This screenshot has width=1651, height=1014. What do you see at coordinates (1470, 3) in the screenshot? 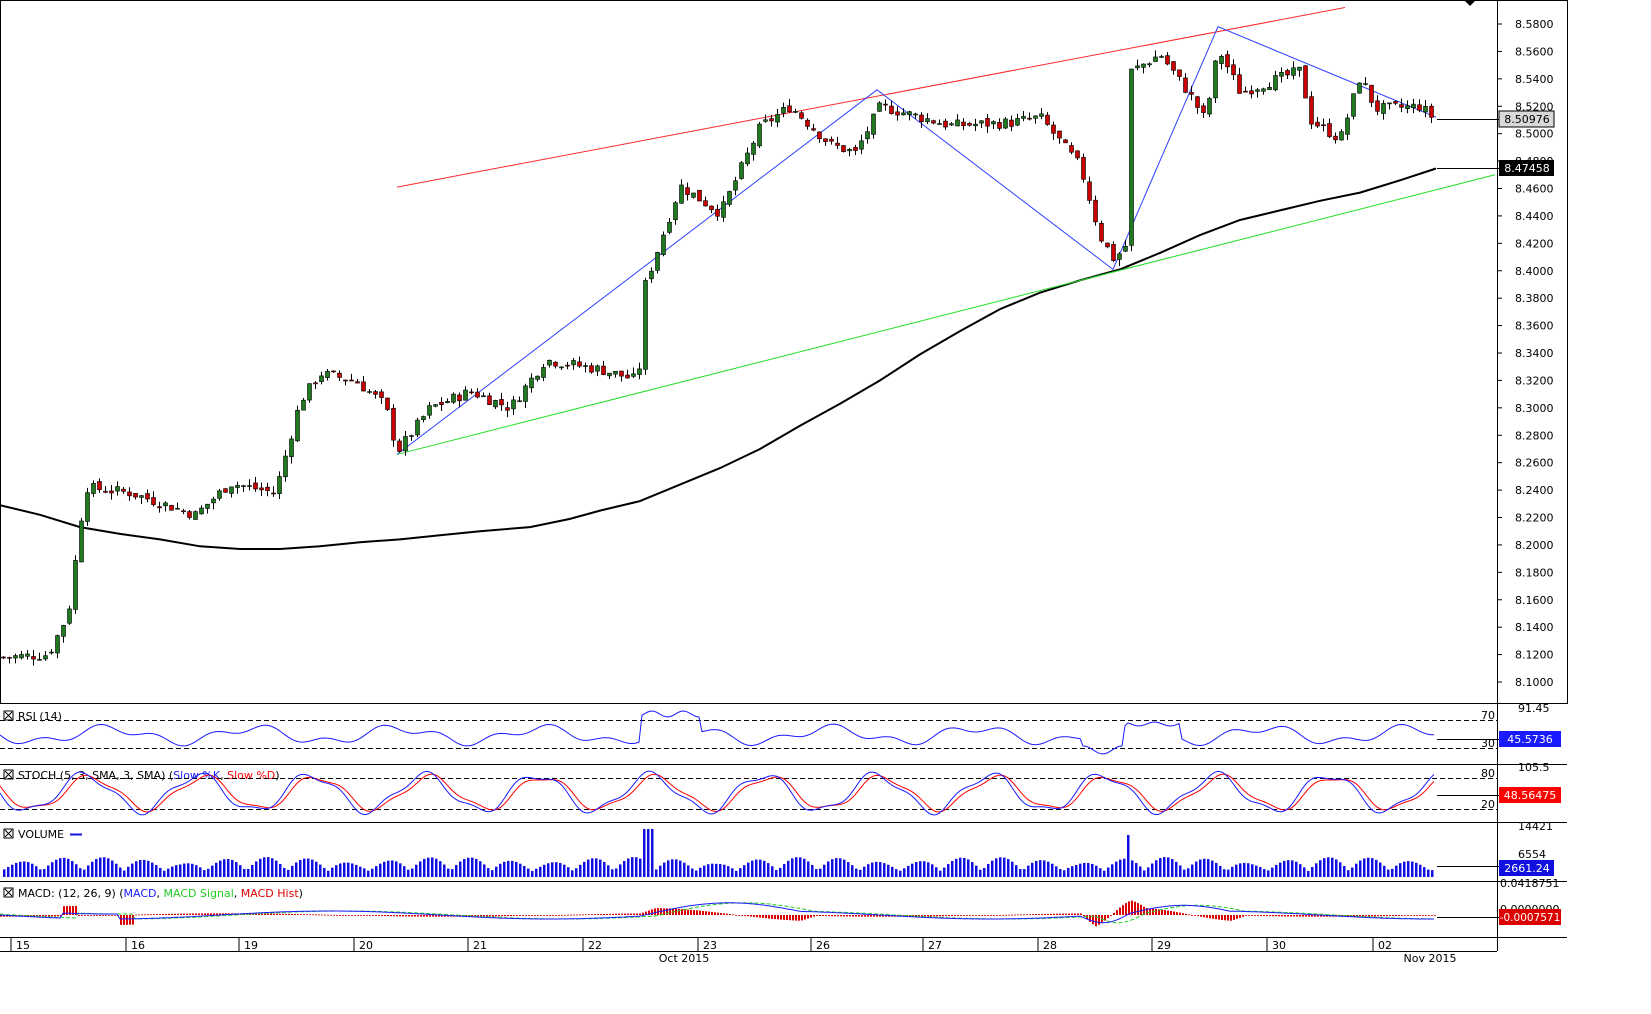
I see `scroll-marker-icon` at bounding box center [1470, 3].